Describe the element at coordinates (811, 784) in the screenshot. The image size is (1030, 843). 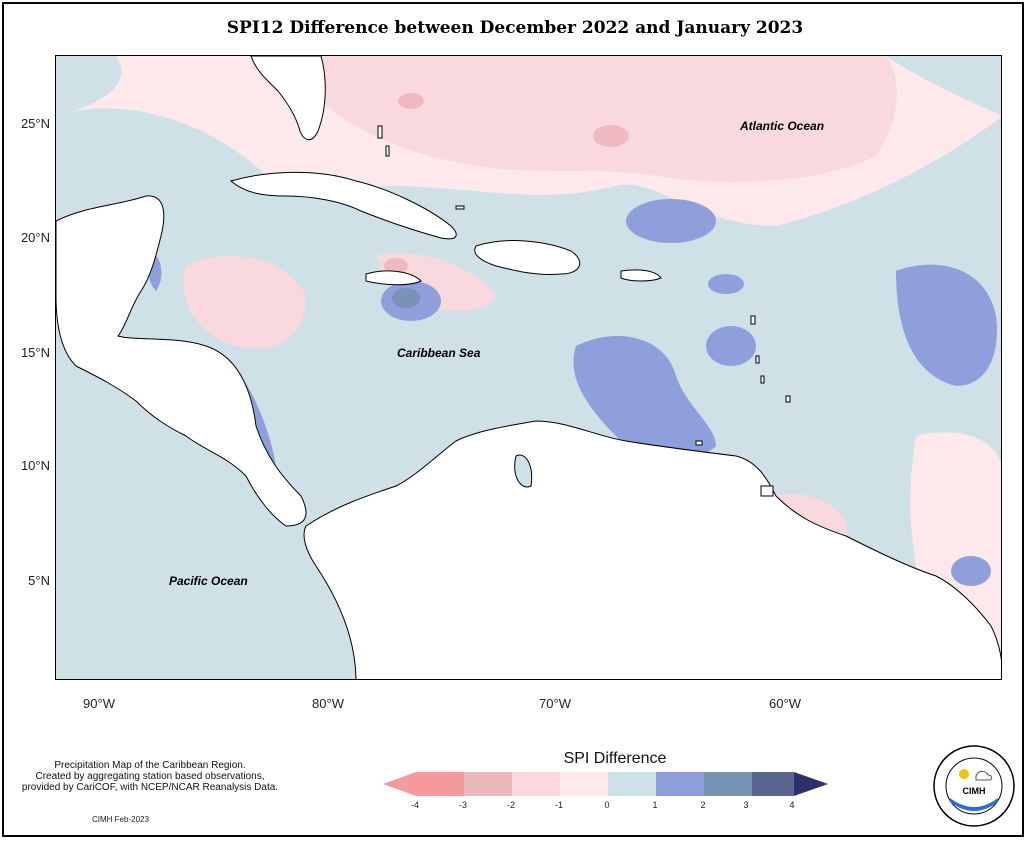
I see `legend-arrow-right` at that location.